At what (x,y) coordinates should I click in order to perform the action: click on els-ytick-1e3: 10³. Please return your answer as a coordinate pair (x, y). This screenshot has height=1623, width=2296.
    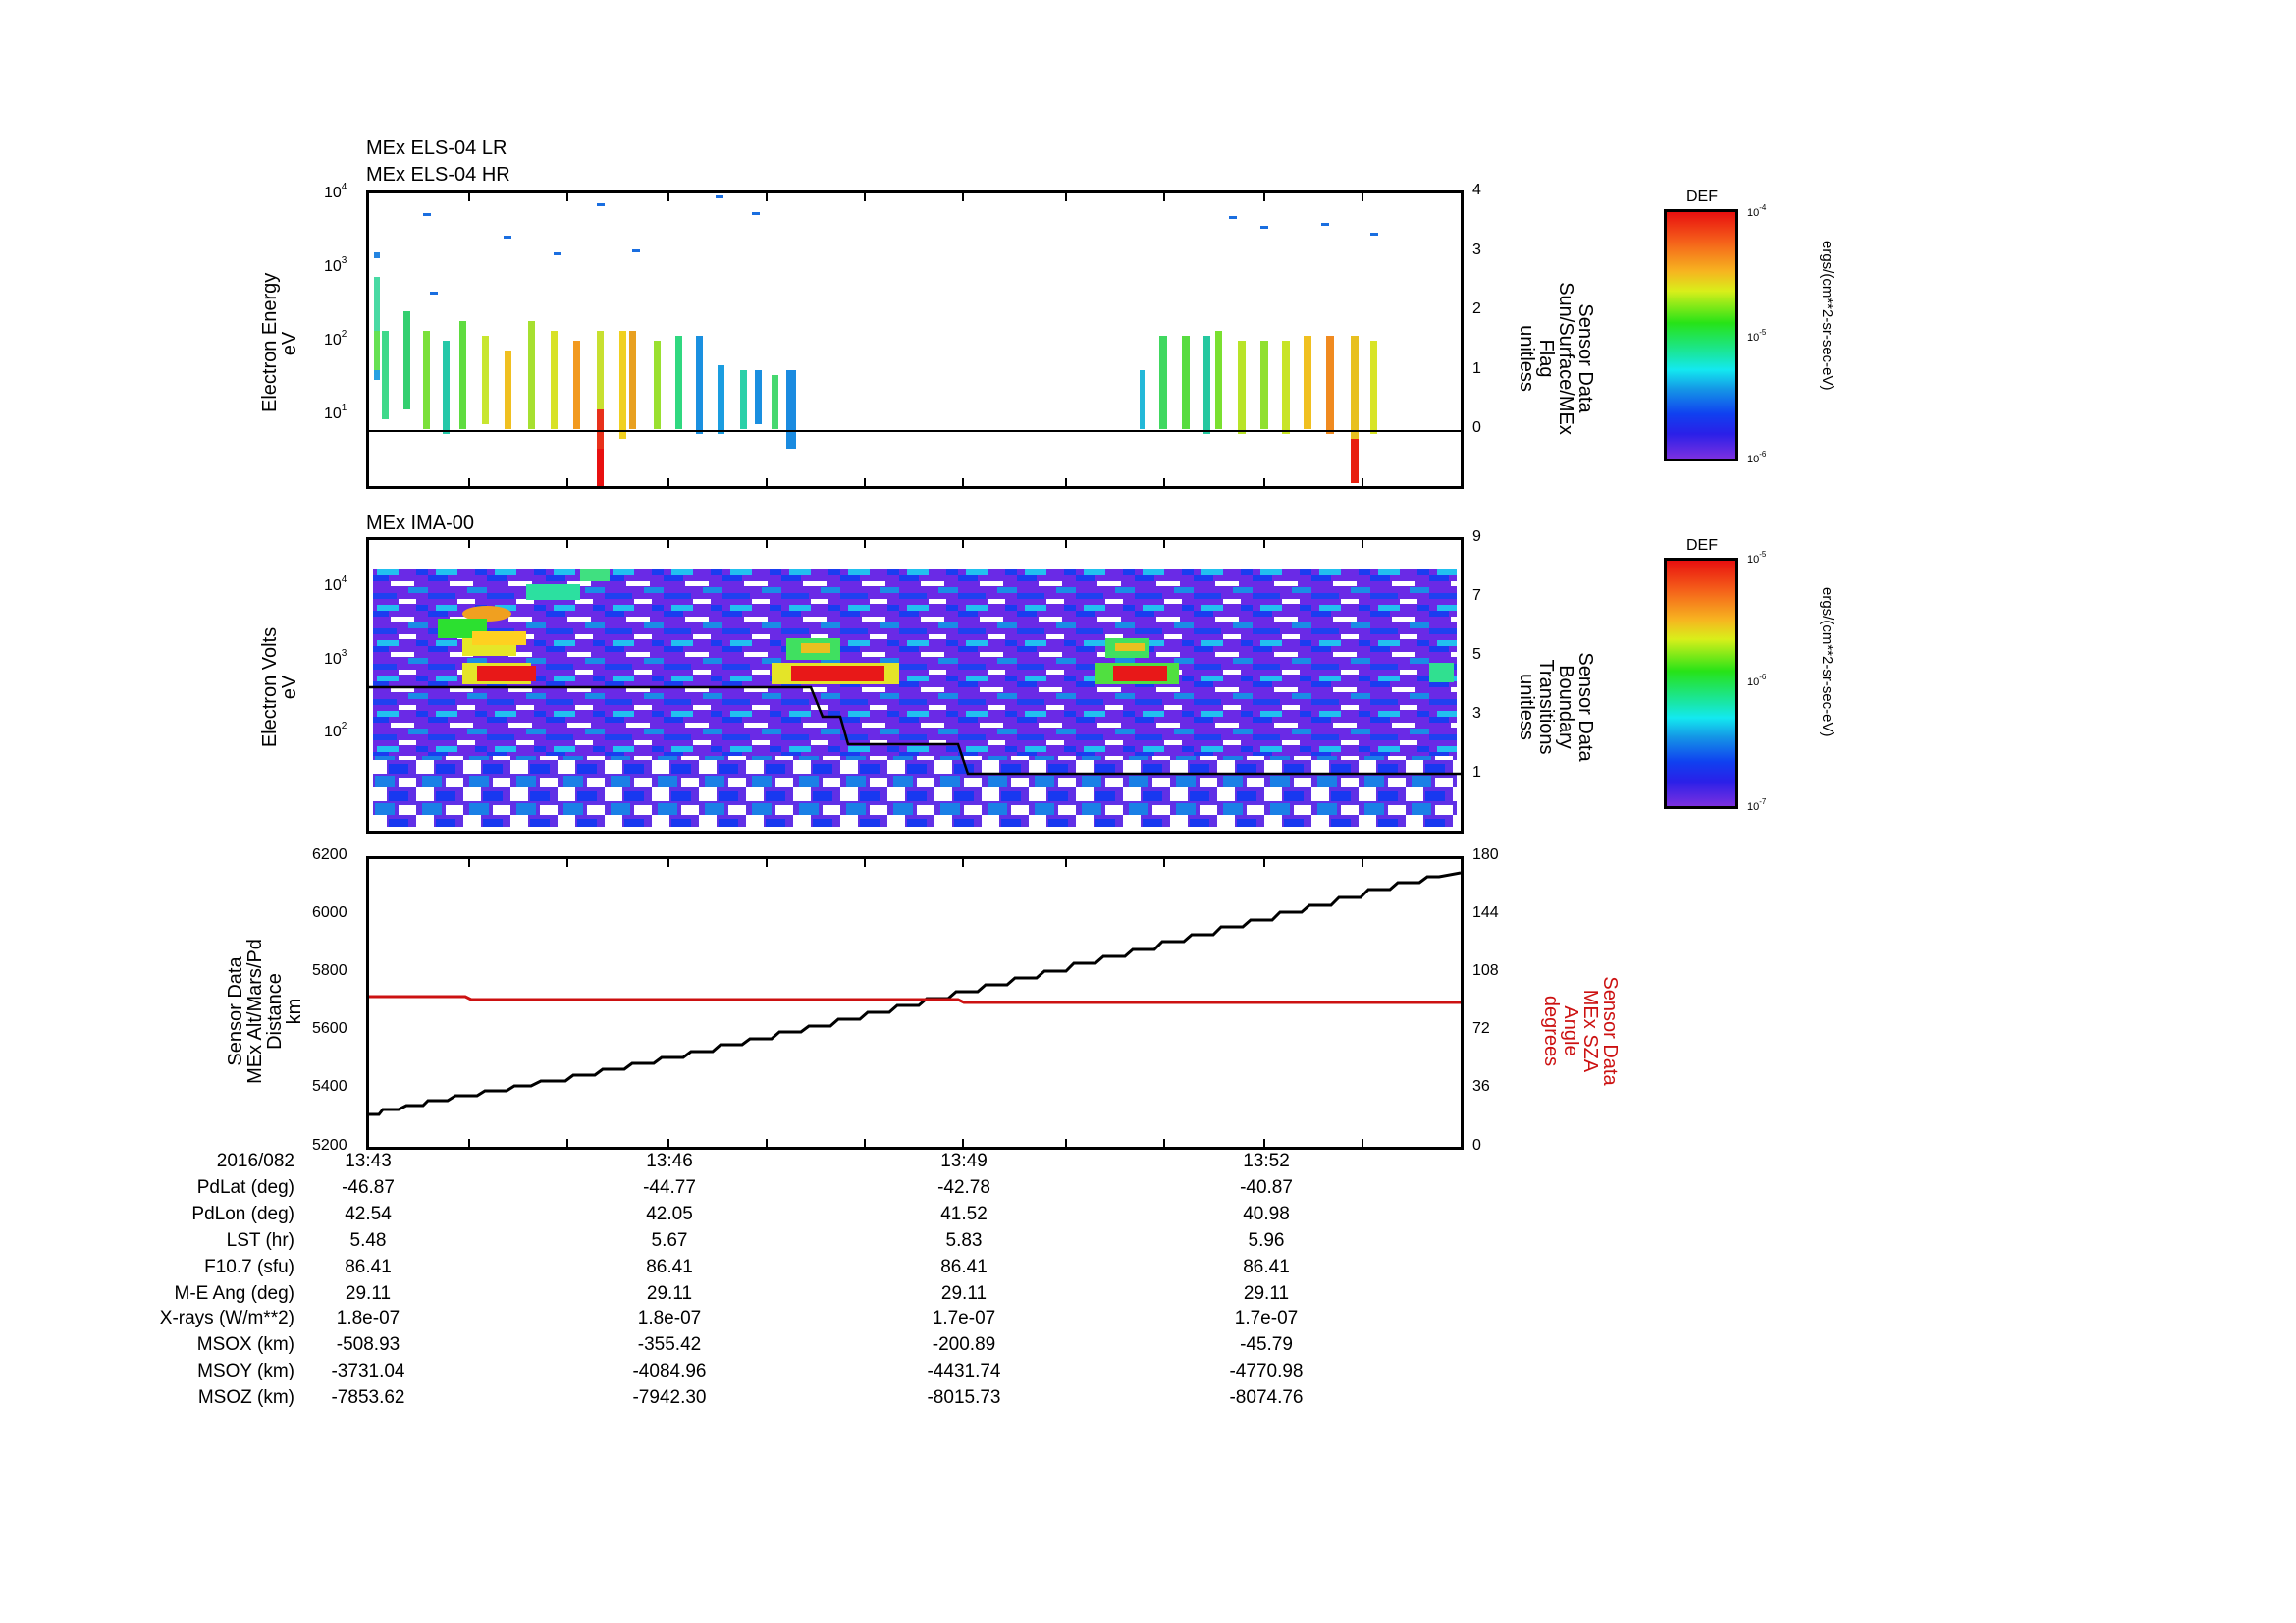
    Looking at the image, I should click on (335, 265).